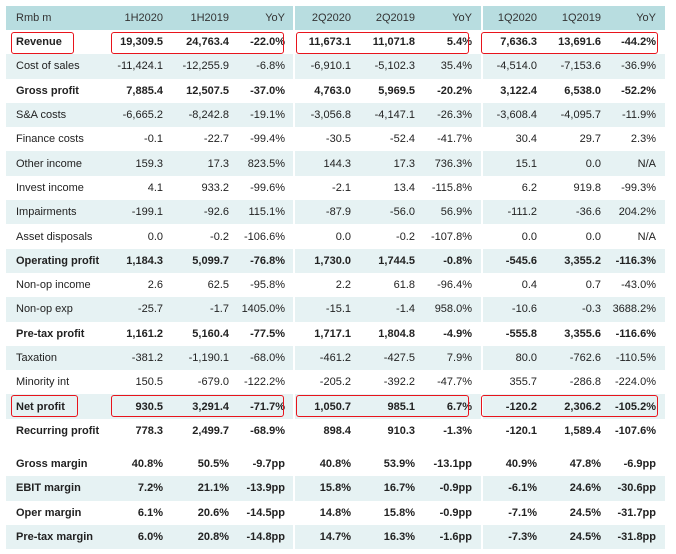 The width and height of the screenshot is (676, 554). Describe the element at coordinates (392, 260) in the screenshot. I see `table-cell: 1,744.5` at that location.